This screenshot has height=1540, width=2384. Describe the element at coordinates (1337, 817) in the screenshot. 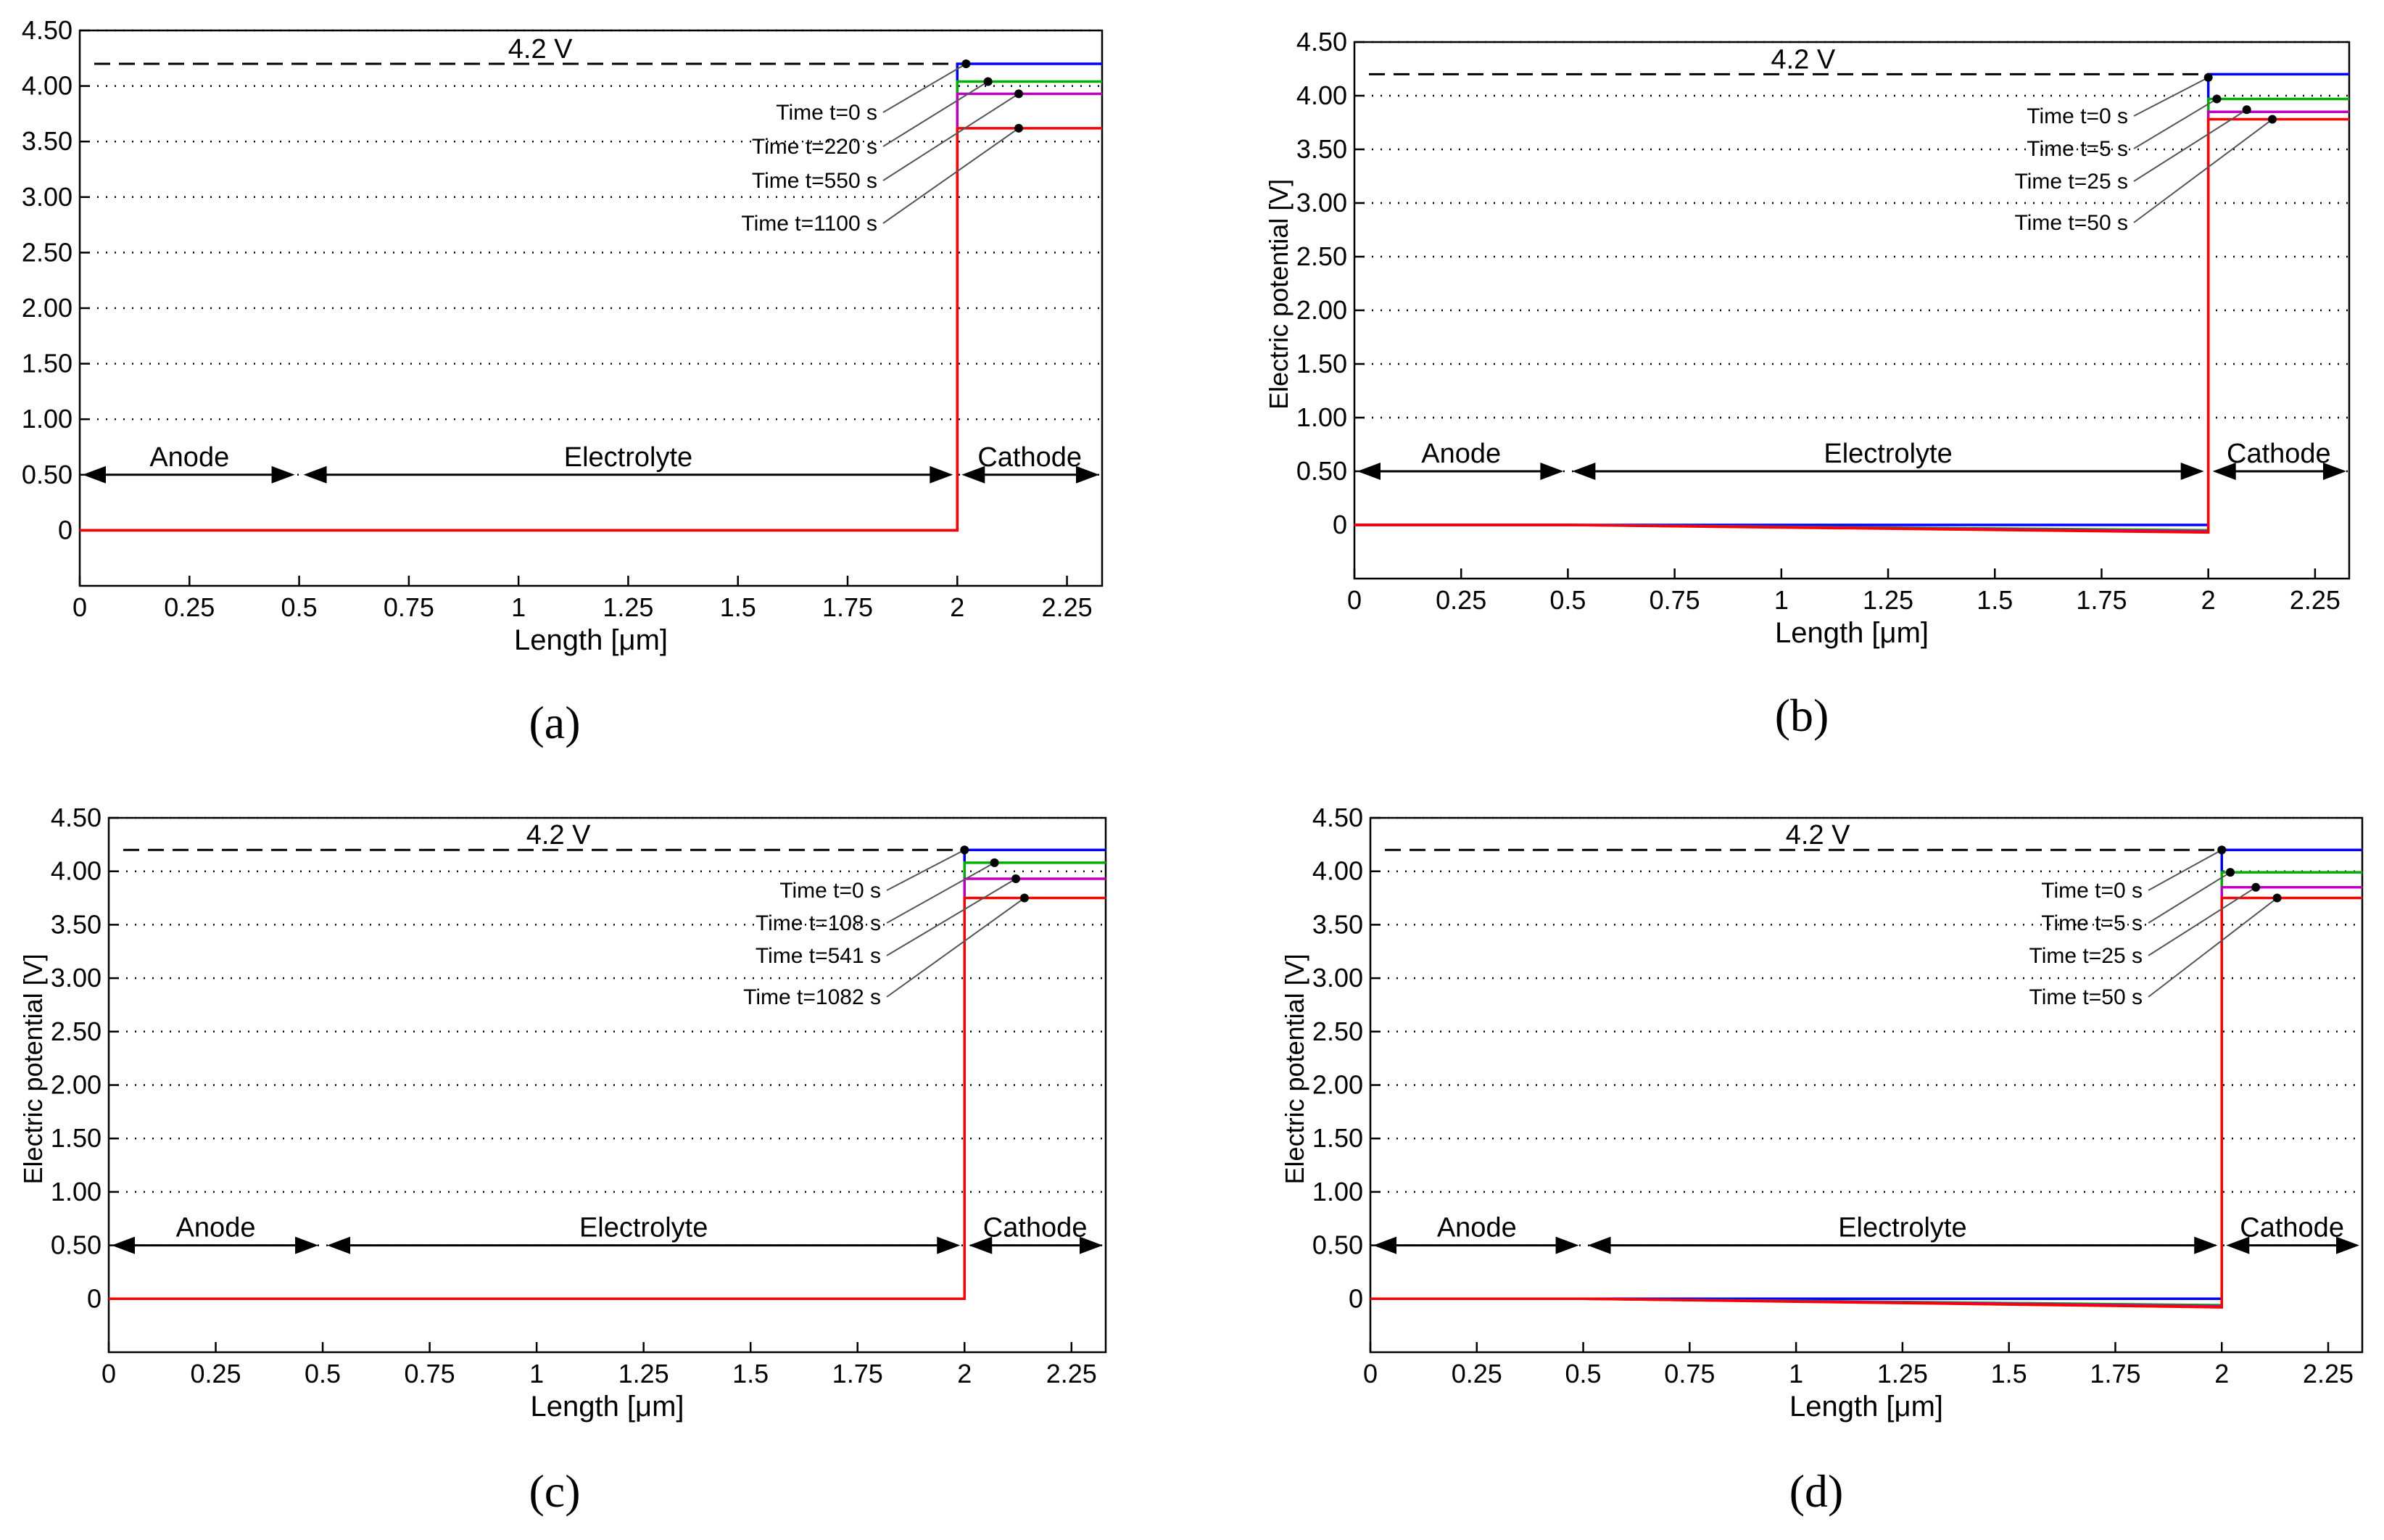

I see `y-tick-label: 4.50` at that location.